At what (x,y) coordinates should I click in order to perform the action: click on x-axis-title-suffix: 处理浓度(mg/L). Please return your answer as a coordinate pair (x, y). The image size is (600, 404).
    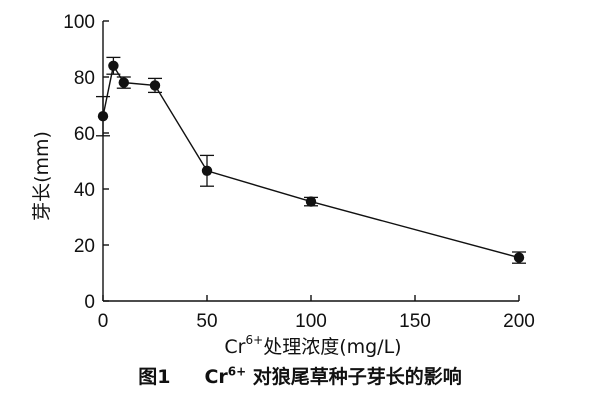
    Looking at the image, I should click on (332, 347).